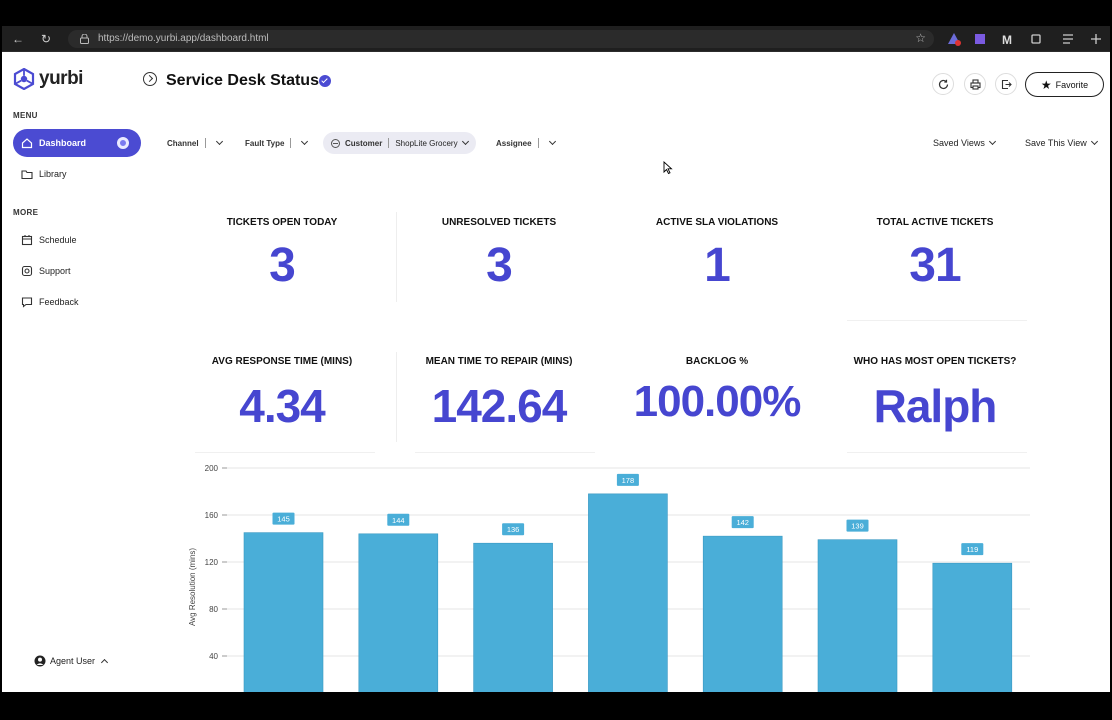 This screenshot has width=1112, height=720. I want to click on svg-text: M, so click(1007, 40).